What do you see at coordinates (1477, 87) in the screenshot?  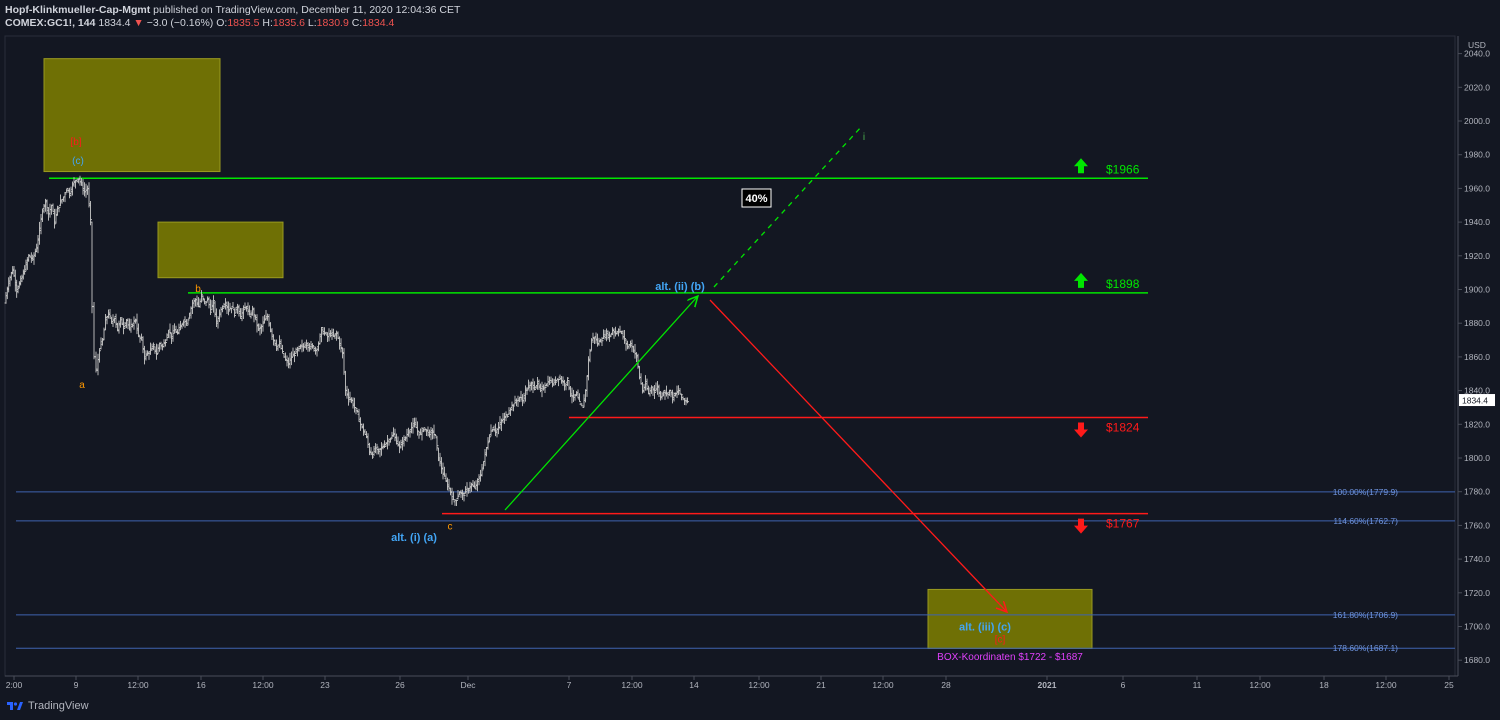 I see `y-tick-label-17: 2020.0` at bounding box center [1477, 87].